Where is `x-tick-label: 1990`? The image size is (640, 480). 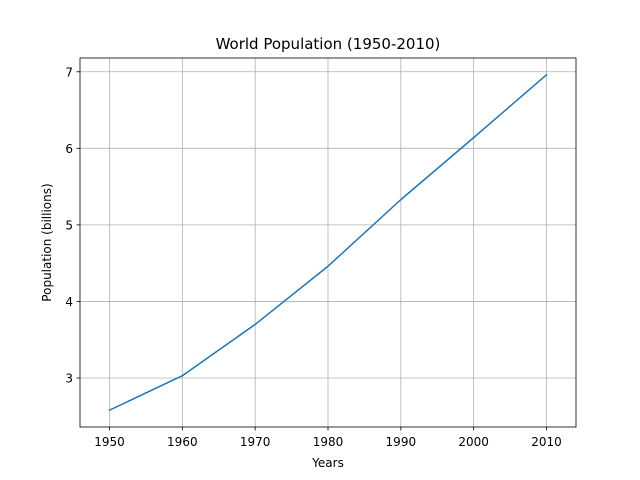 x-tick-label: 1990 is located at coordinates (401, 442).